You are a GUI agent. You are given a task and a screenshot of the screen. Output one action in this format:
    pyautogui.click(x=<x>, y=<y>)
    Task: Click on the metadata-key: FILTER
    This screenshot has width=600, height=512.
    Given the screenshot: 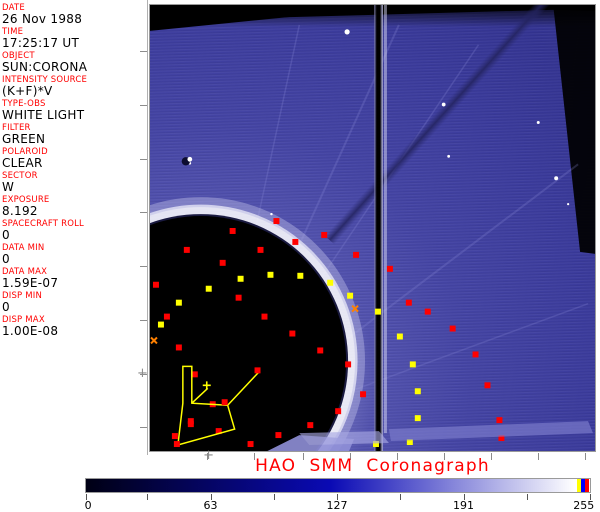 What is the action you would take?
    pyautogui.click(x=16, y=128)
    